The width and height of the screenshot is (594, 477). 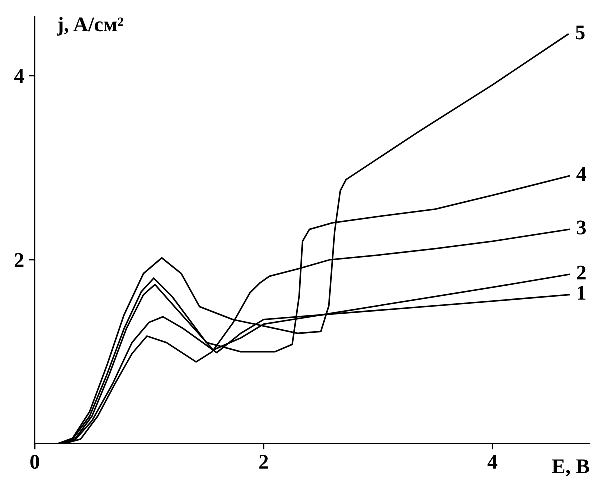 What do you see at coordinates (580, 33) in the screenshot?
I see `series-label: 5` at bounding box center [580, 33].